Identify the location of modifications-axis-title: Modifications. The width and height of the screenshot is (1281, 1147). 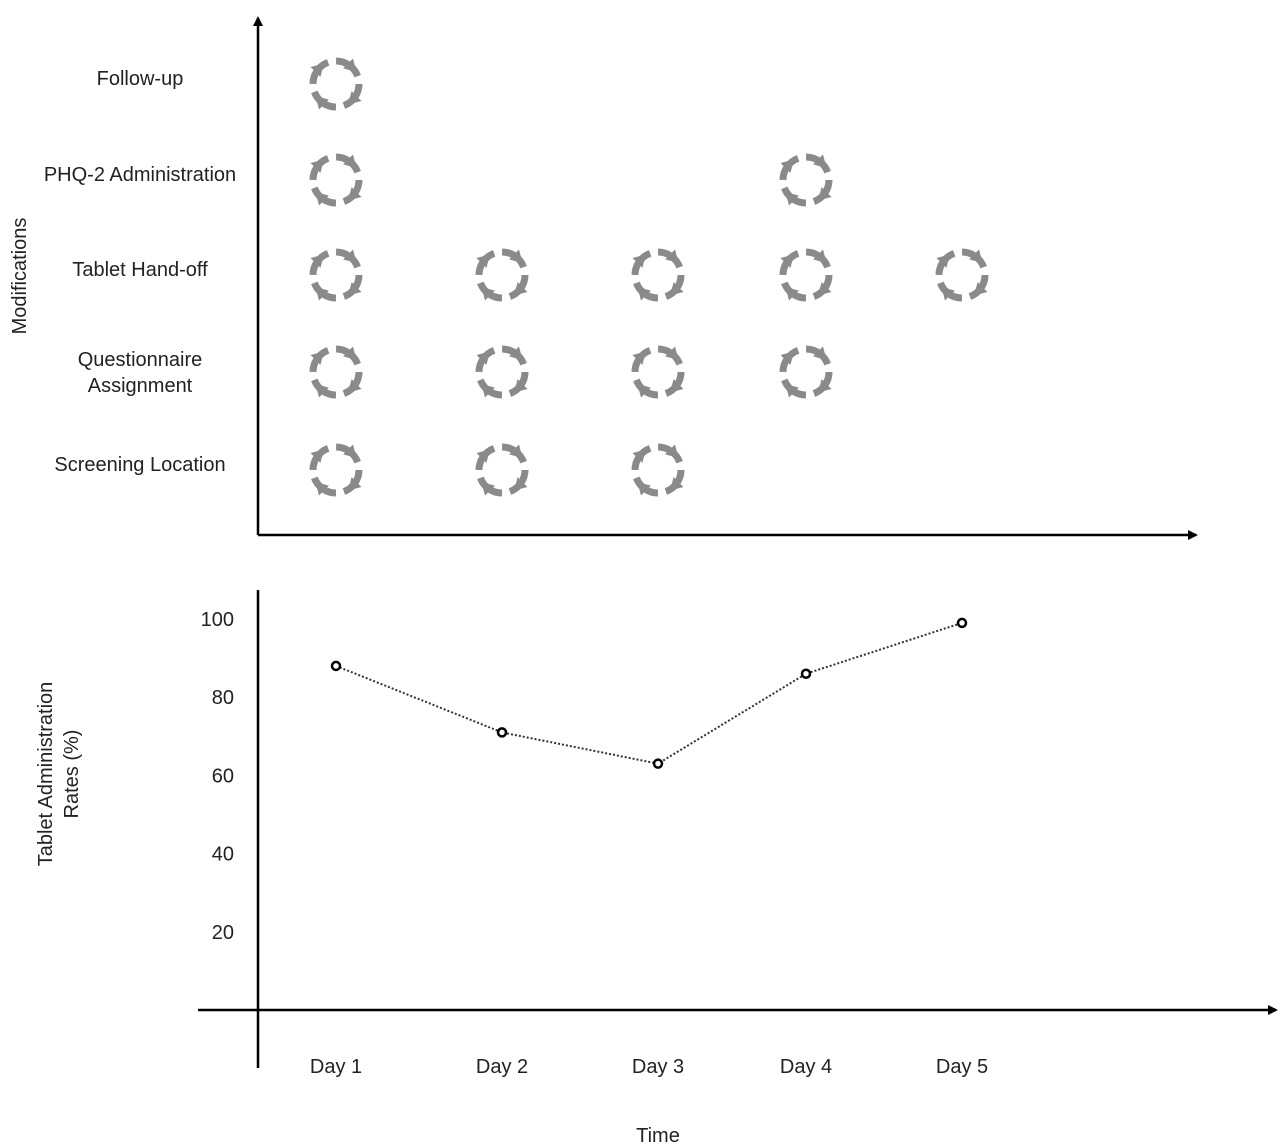
(20, 276).